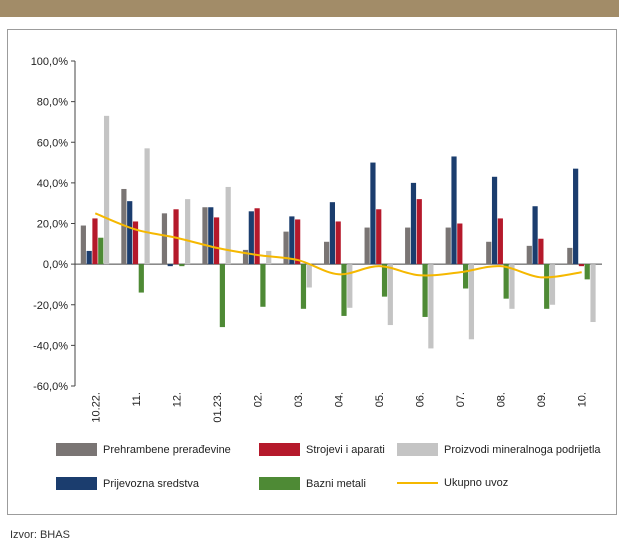 The width and height of the screenshot is (619, 542). Describe the element at coordinates (76, 483) in the screenshot. I see `legend-swatch-prijevozna` at that location.